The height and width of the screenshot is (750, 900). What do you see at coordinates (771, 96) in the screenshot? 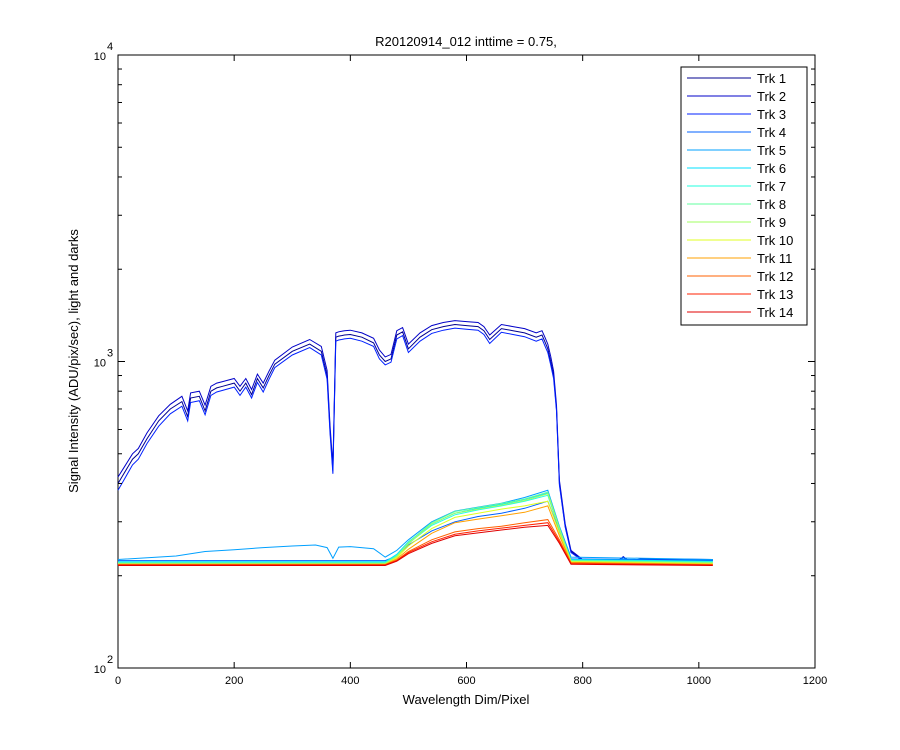
I see `legend-label-trk-2: Trk 2` at bounding box center [771, 96].